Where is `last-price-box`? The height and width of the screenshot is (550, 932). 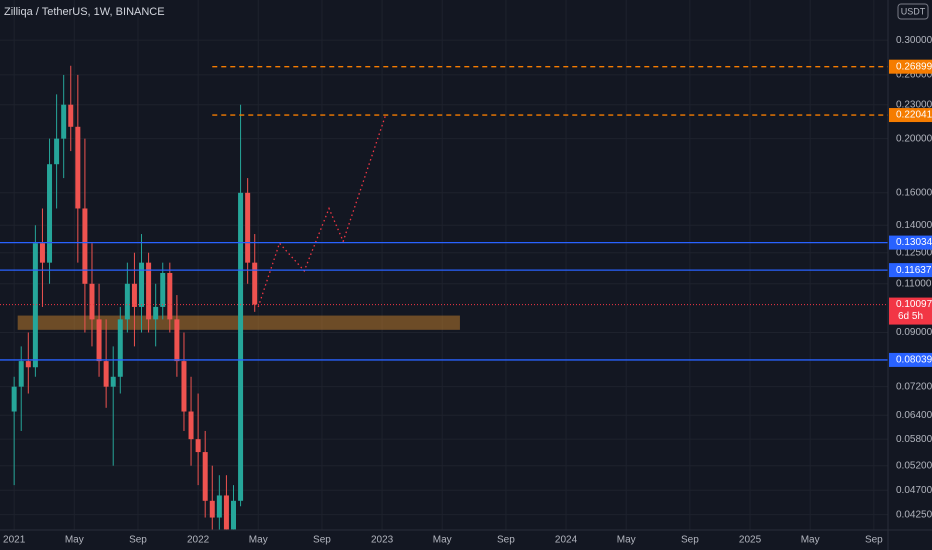 last-price-box is located at coordinates (910, 311).